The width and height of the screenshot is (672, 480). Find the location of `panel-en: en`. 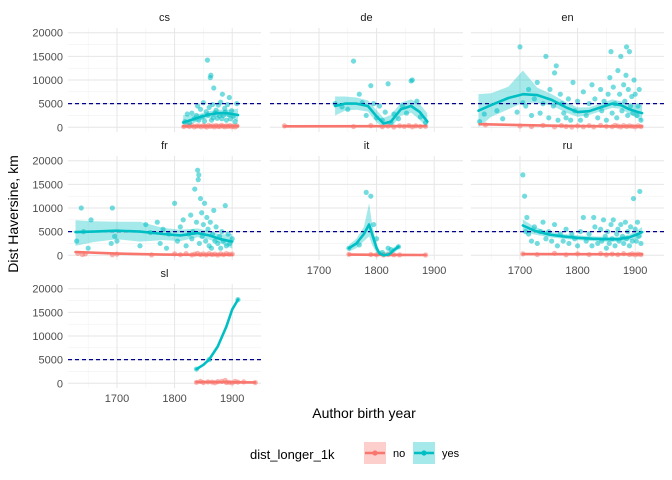

panel-en: en is located at coordinates (567, 72).